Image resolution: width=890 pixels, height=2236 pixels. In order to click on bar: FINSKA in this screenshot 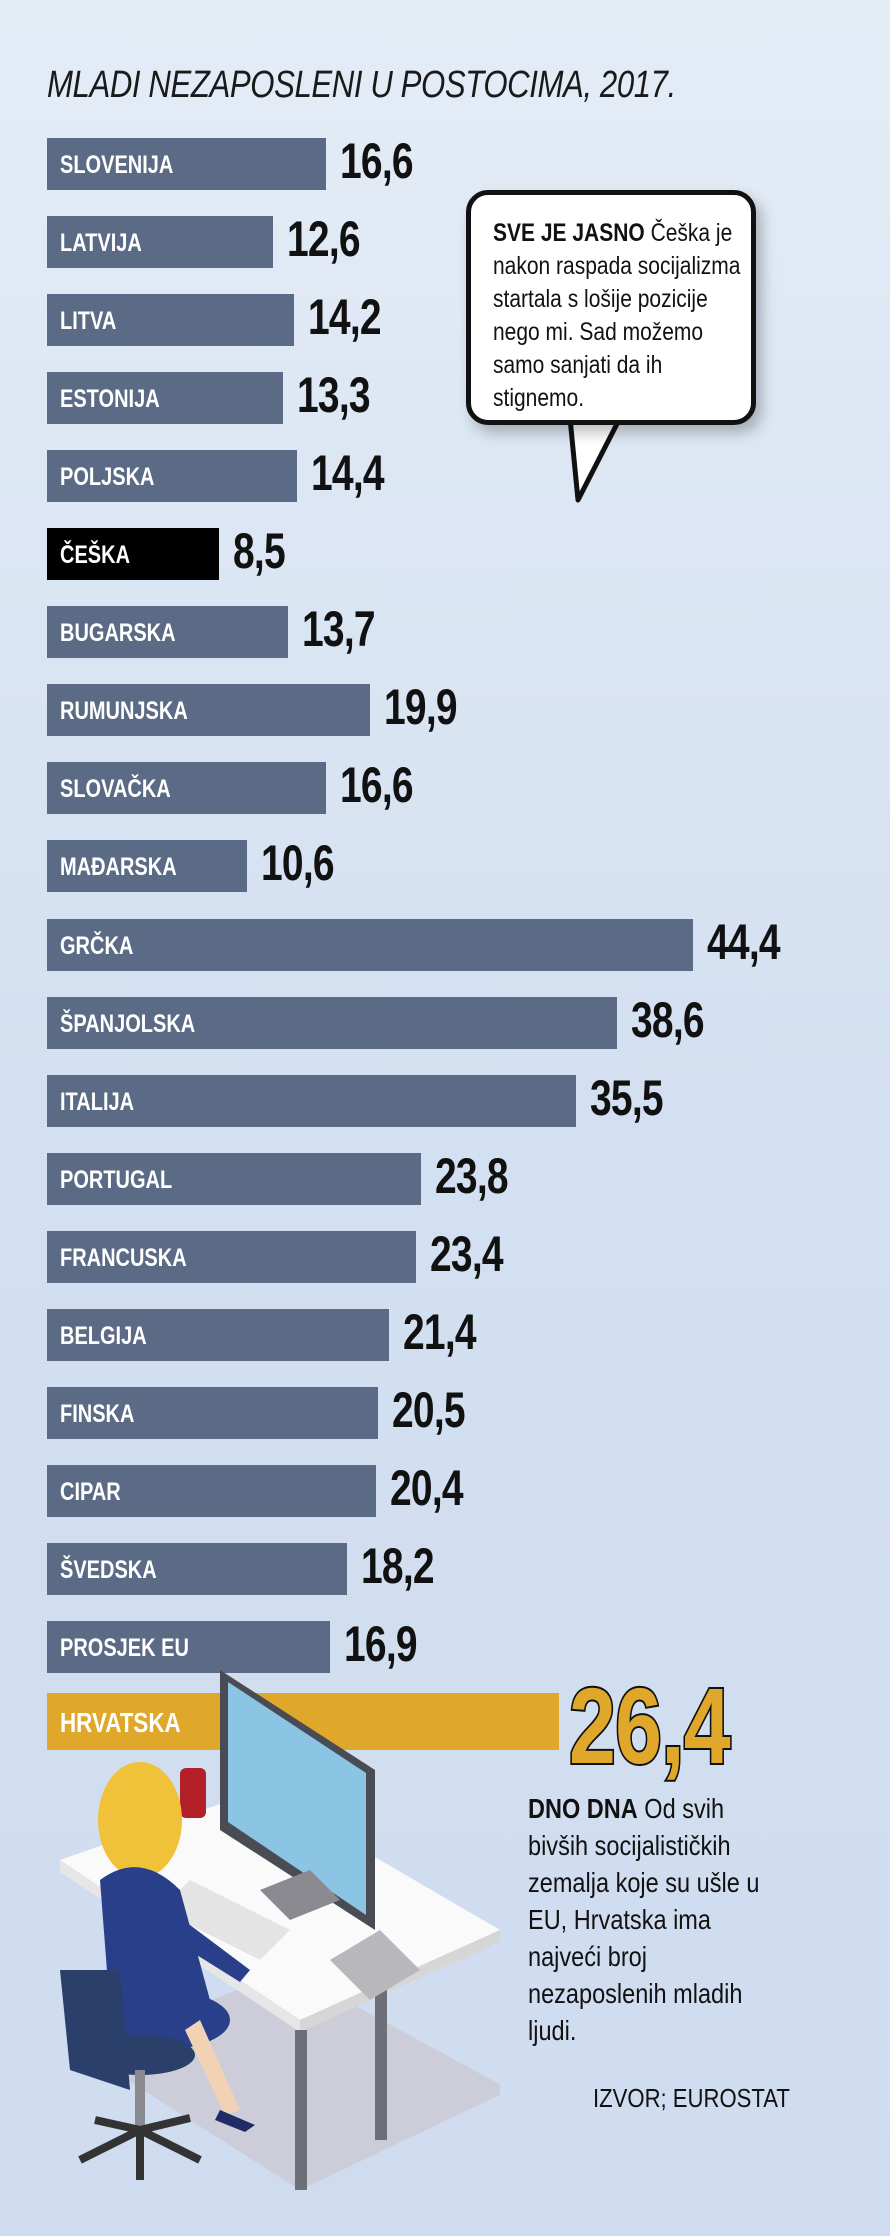, I will do `click(212, 1412)`.